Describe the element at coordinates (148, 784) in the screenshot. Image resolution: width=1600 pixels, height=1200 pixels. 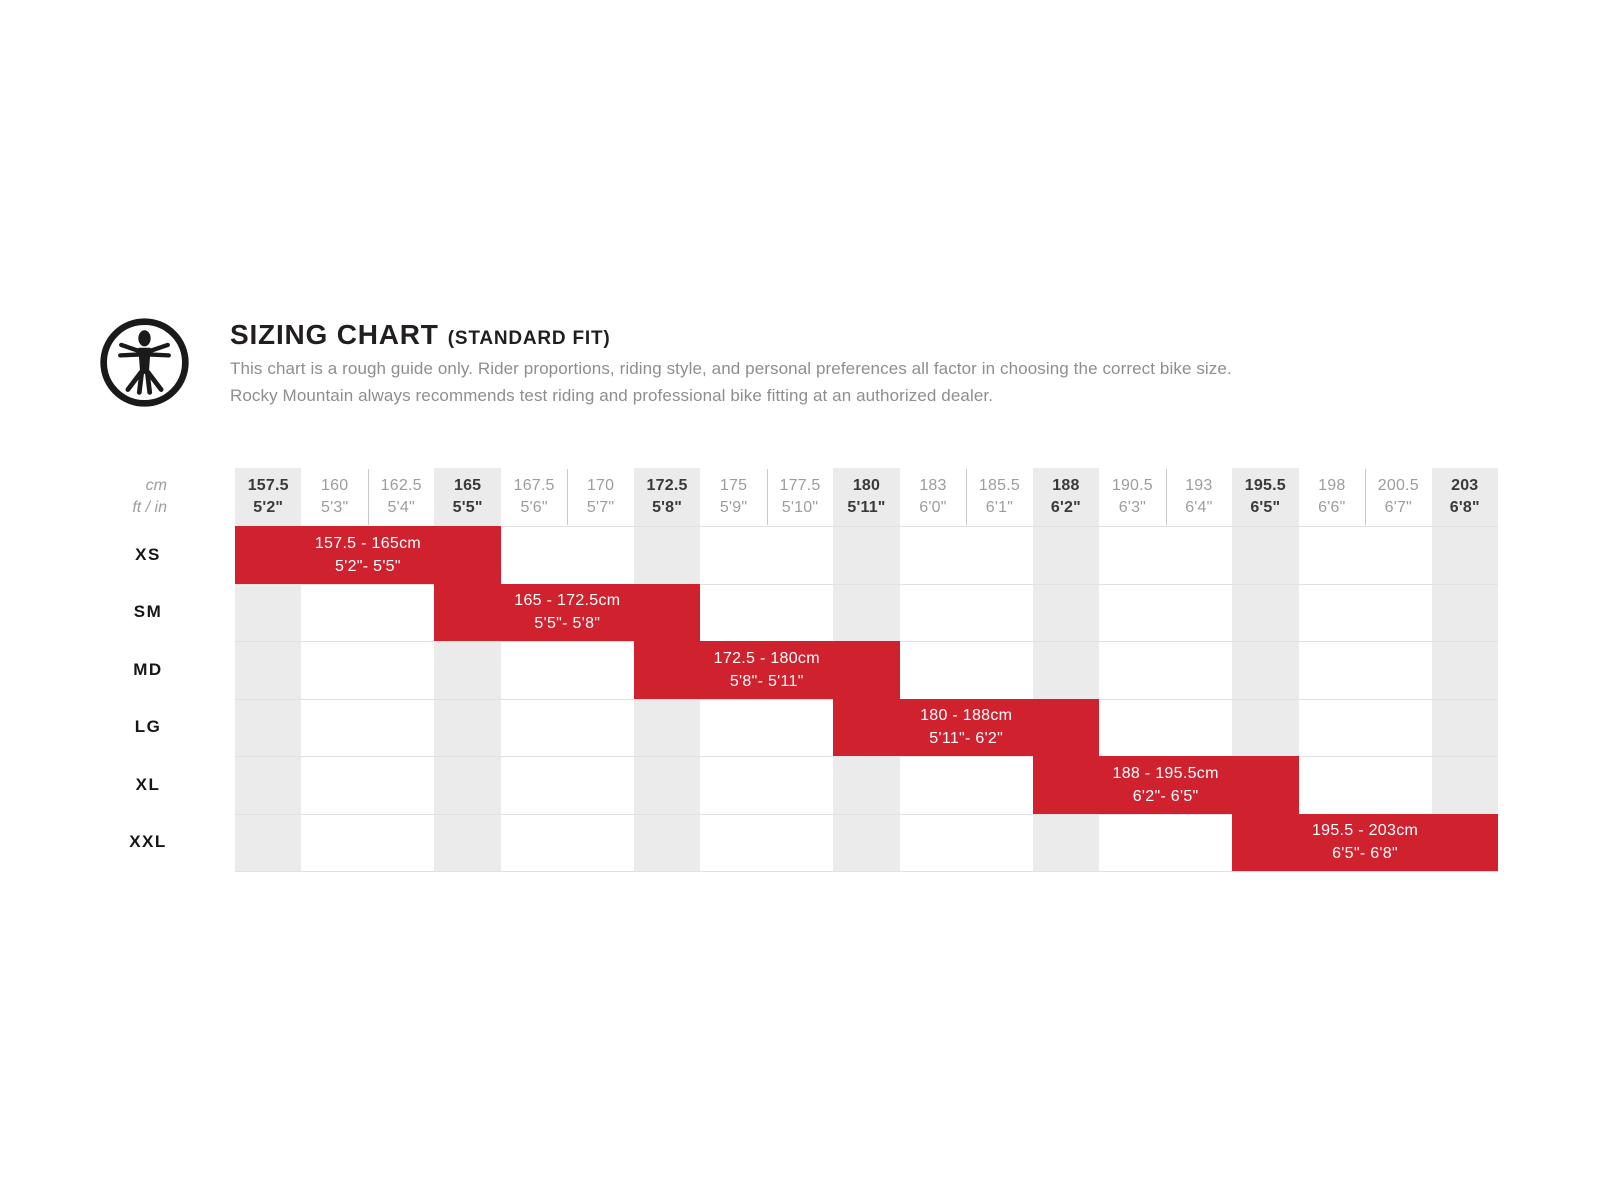
I see `size-row-label: XL` at that location.